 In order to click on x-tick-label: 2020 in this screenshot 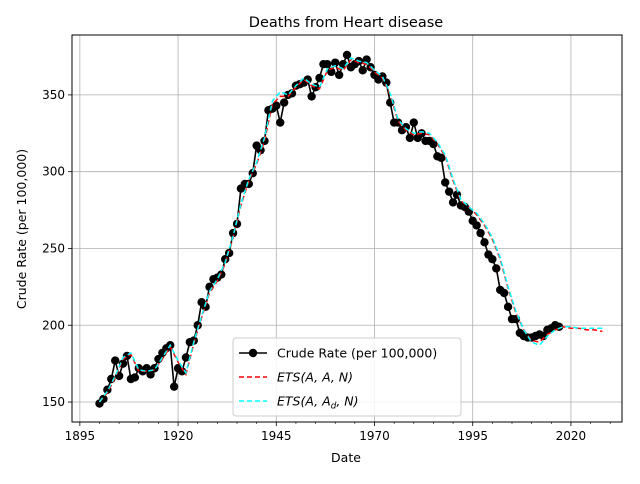, I will do `click(571, 436)`.